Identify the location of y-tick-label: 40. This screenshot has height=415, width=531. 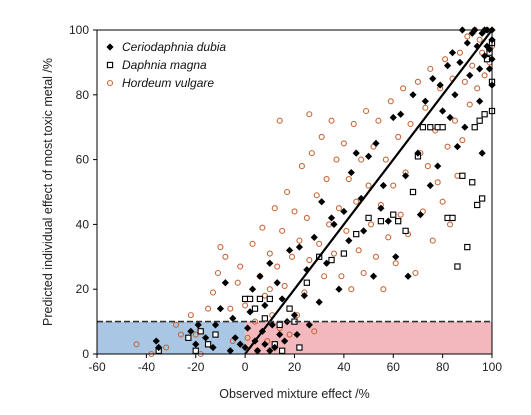
(83, 224).